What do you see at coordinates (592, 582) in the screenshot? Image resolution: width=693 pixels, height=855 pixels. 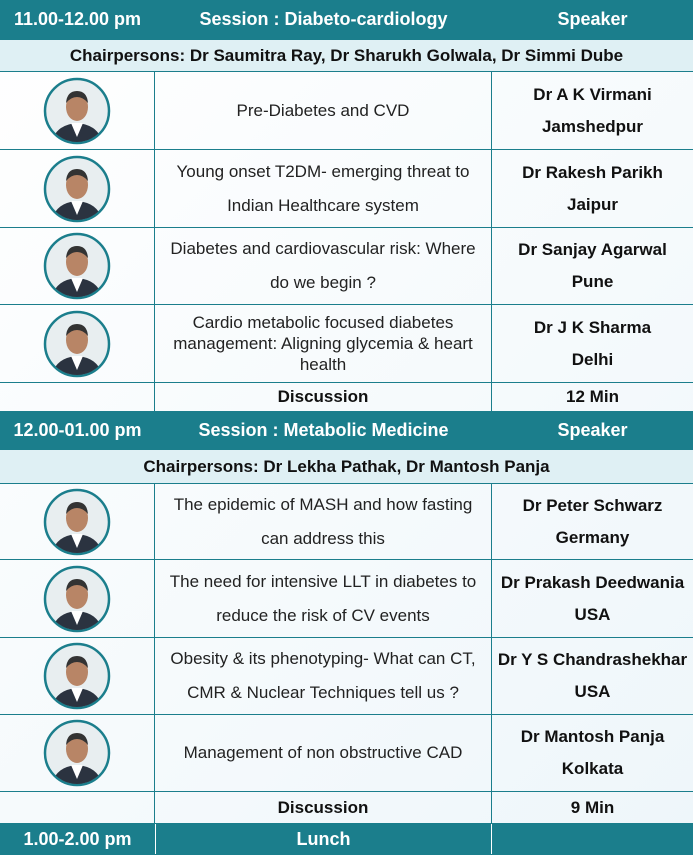 I see `speaker-name: Dr Prakash Deedwania` at bounding box center [592, 582].